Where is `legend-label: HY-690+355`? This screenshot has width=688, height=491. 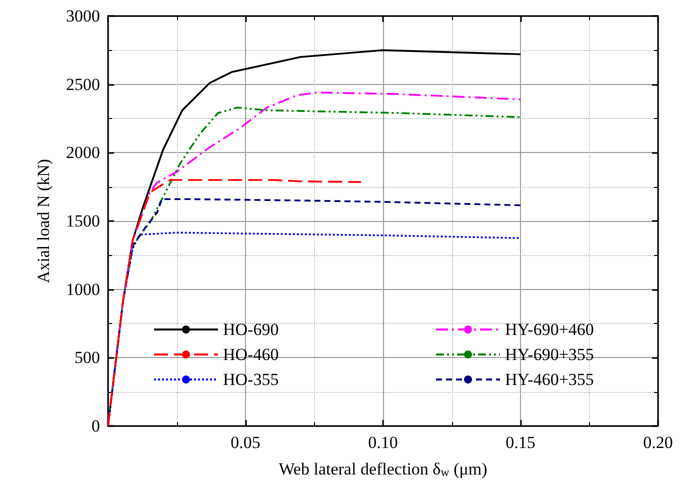
legend-label: HY-690+355 is located at coordinates (549, 354).